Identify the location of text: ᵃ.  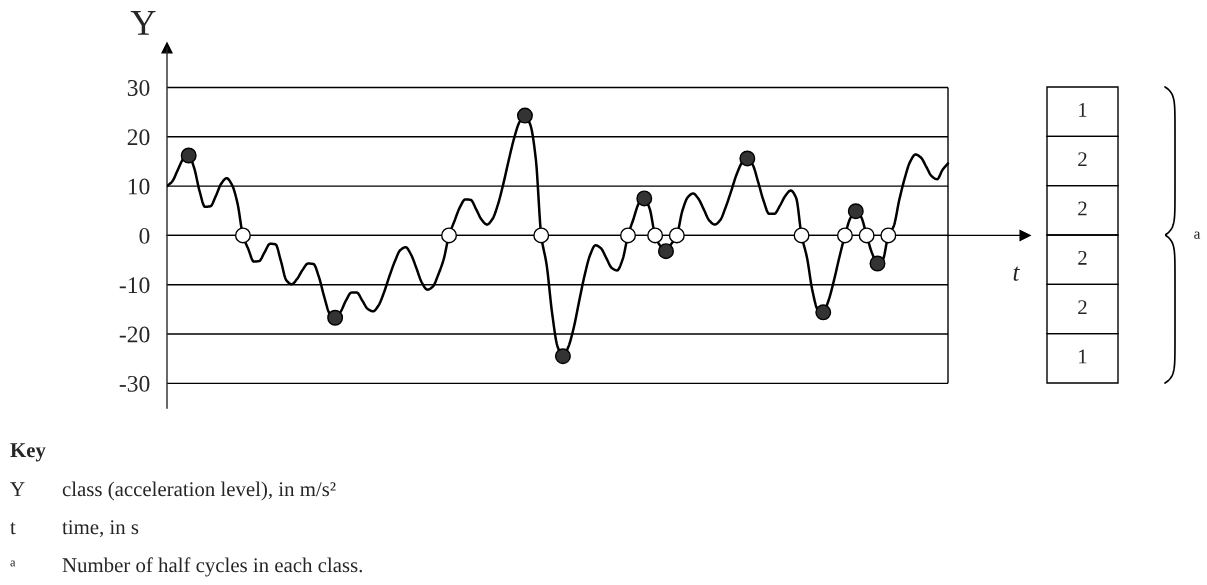
(13, 563).